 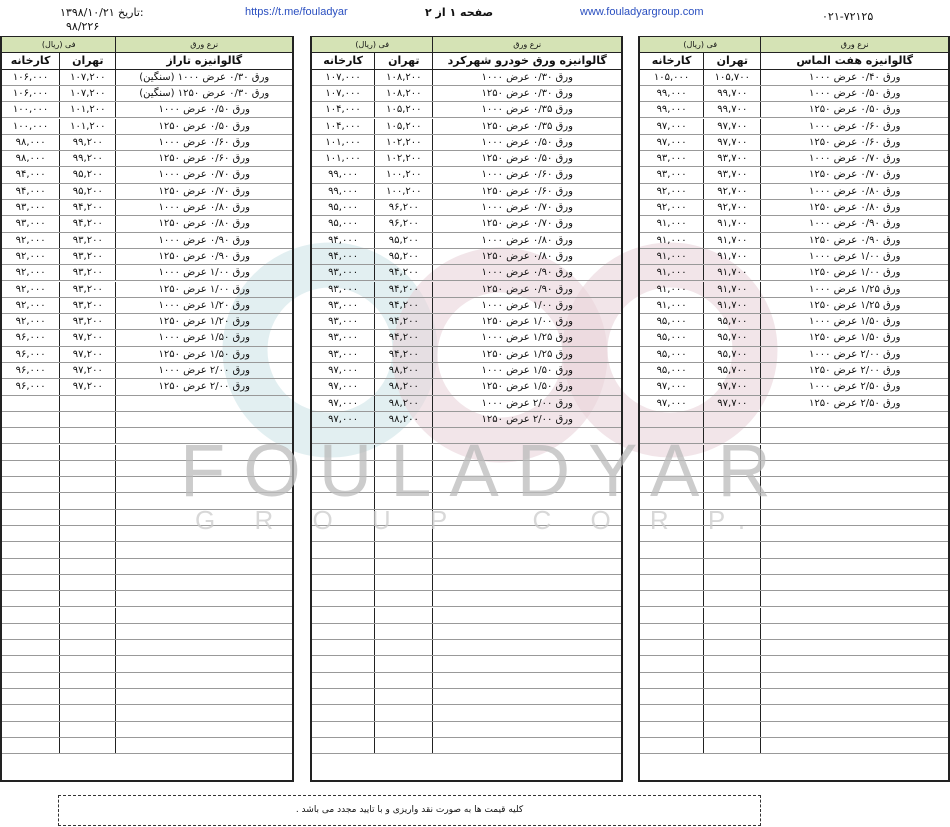 What do you see at coordinates (203, 322) in the screenshot?
I see `product-description: ورق ۱/۲۰ عرض ۱۲۵۰` at bounding box center [203, 322].